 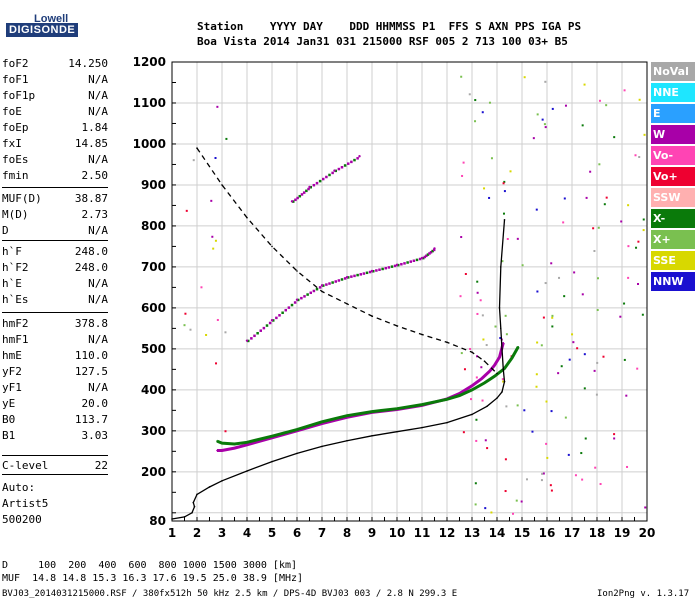 What do you see at coordinates (643, 594) in the screenshot?
I see `footer-version: Ion2Png v. 1.3.17` at bounding box center [643, 594].